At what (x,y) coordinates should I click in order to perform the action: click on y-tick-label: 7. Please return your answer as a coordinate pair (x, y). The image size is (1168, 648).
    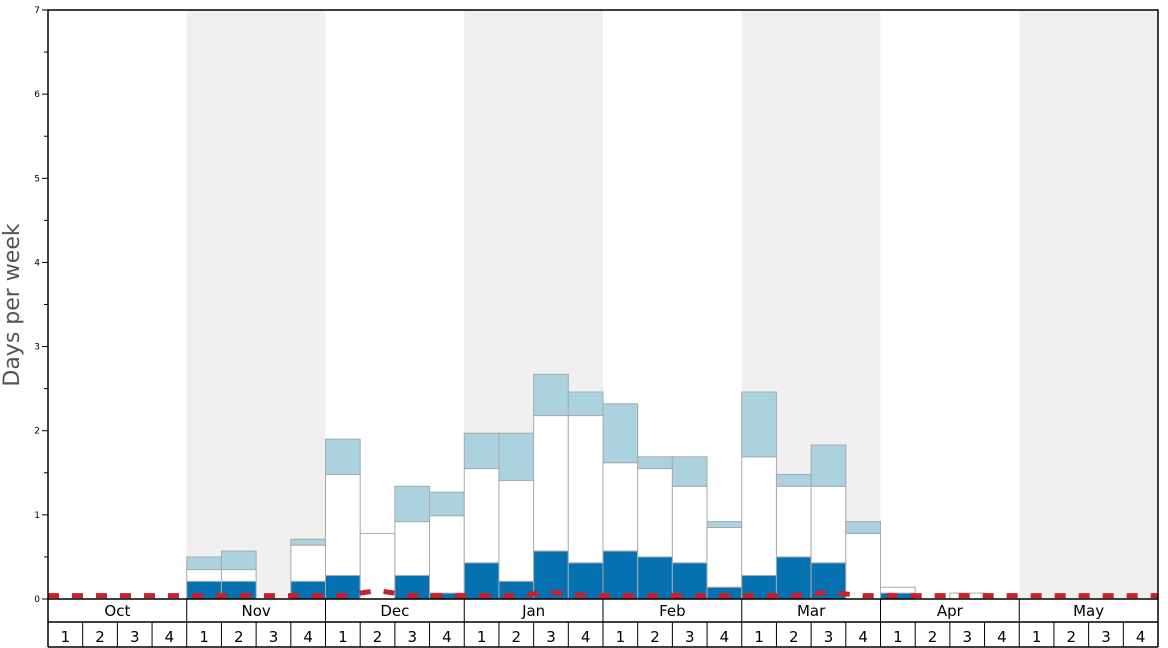
    Looking at the image, I should click on (37, 11).